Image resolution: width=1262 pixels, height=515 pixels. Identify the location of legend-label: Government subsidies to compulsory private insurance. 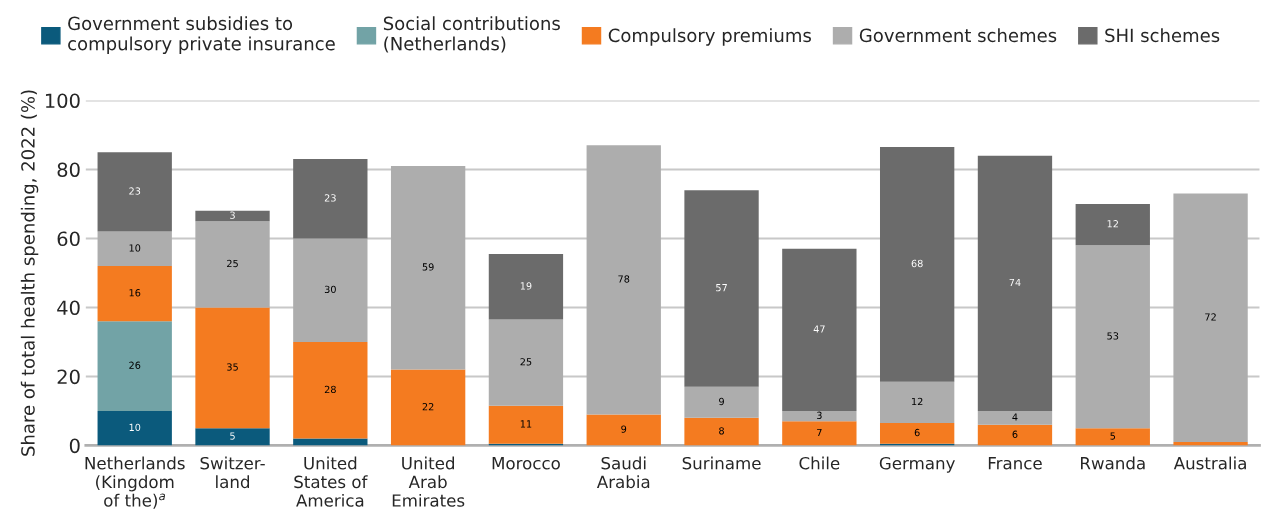
(201, 35).